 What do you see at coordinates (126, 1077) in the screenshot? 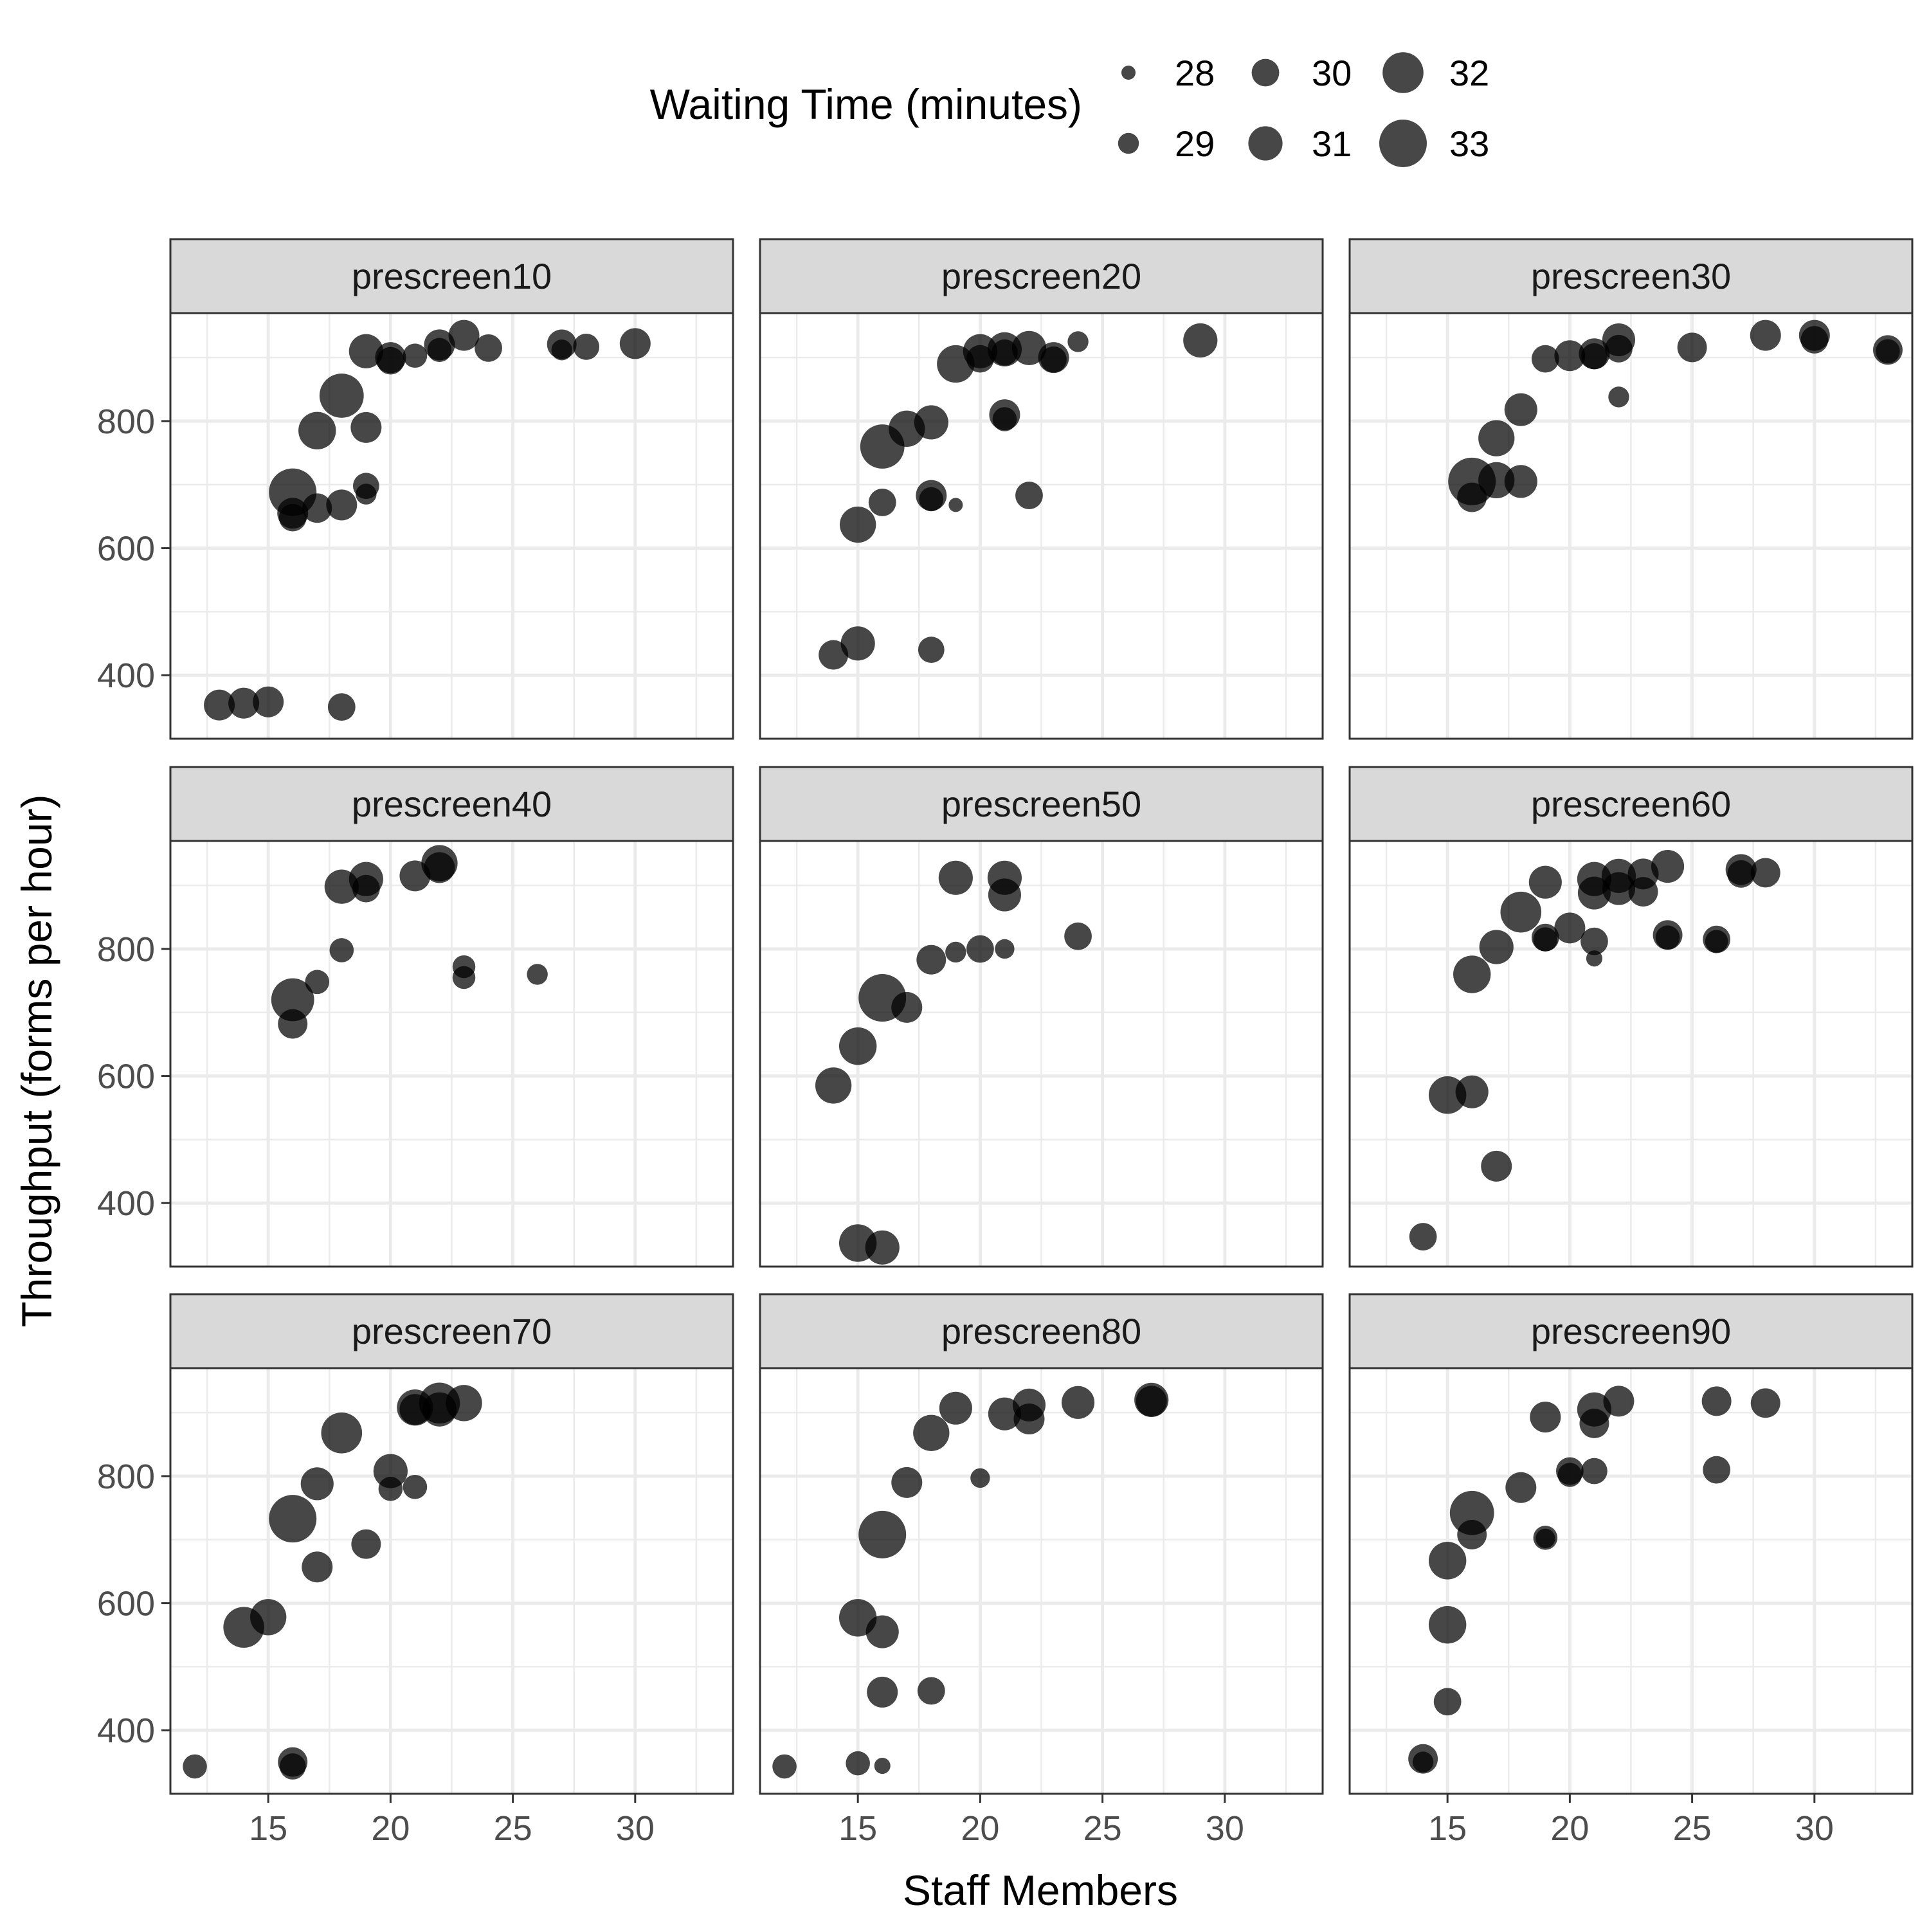
I see `y-tick-label: 600` at bounding box center [126, 1077].